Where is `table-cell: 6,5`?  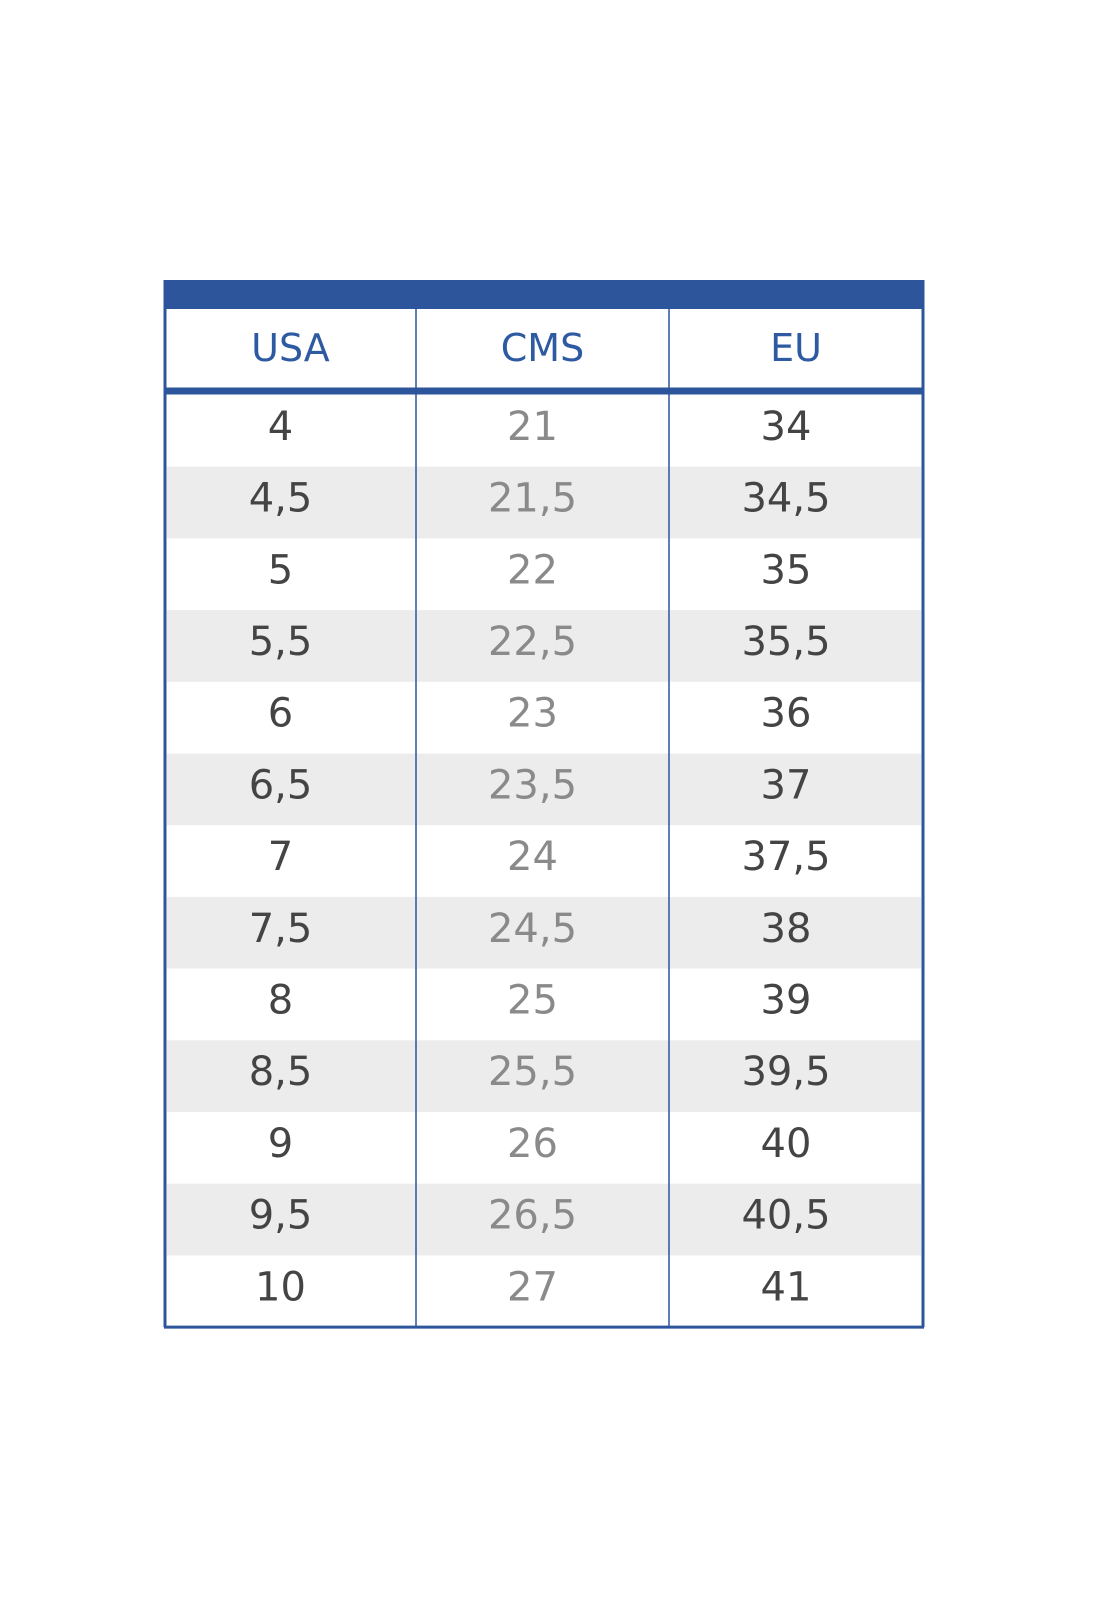
table-cell: 6,5 is located at coordinates (281, 785).